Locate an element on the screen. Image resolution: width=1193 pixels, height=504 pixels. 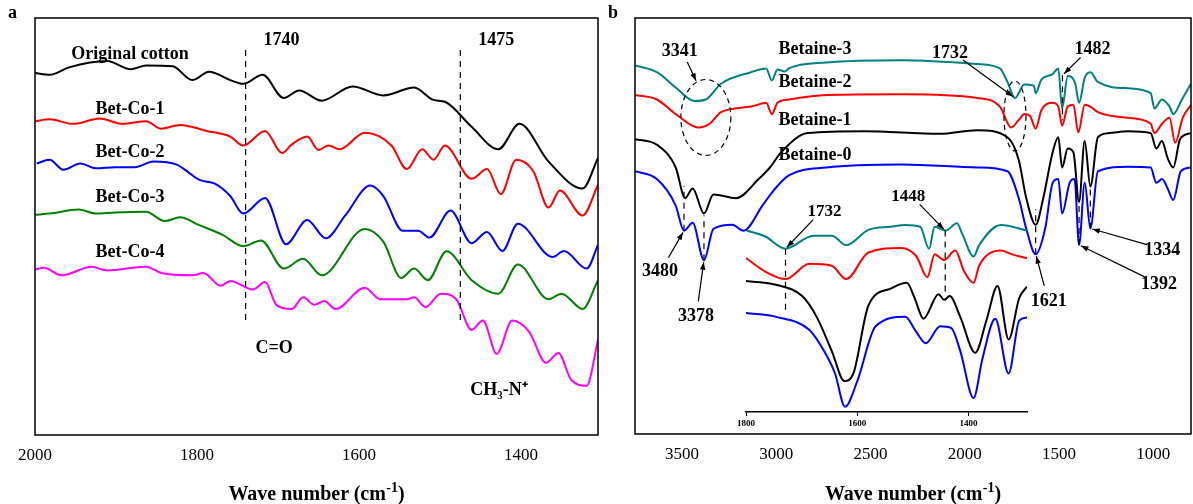
series-label: Bet-Co-2 is located at coordinates (130, 151).